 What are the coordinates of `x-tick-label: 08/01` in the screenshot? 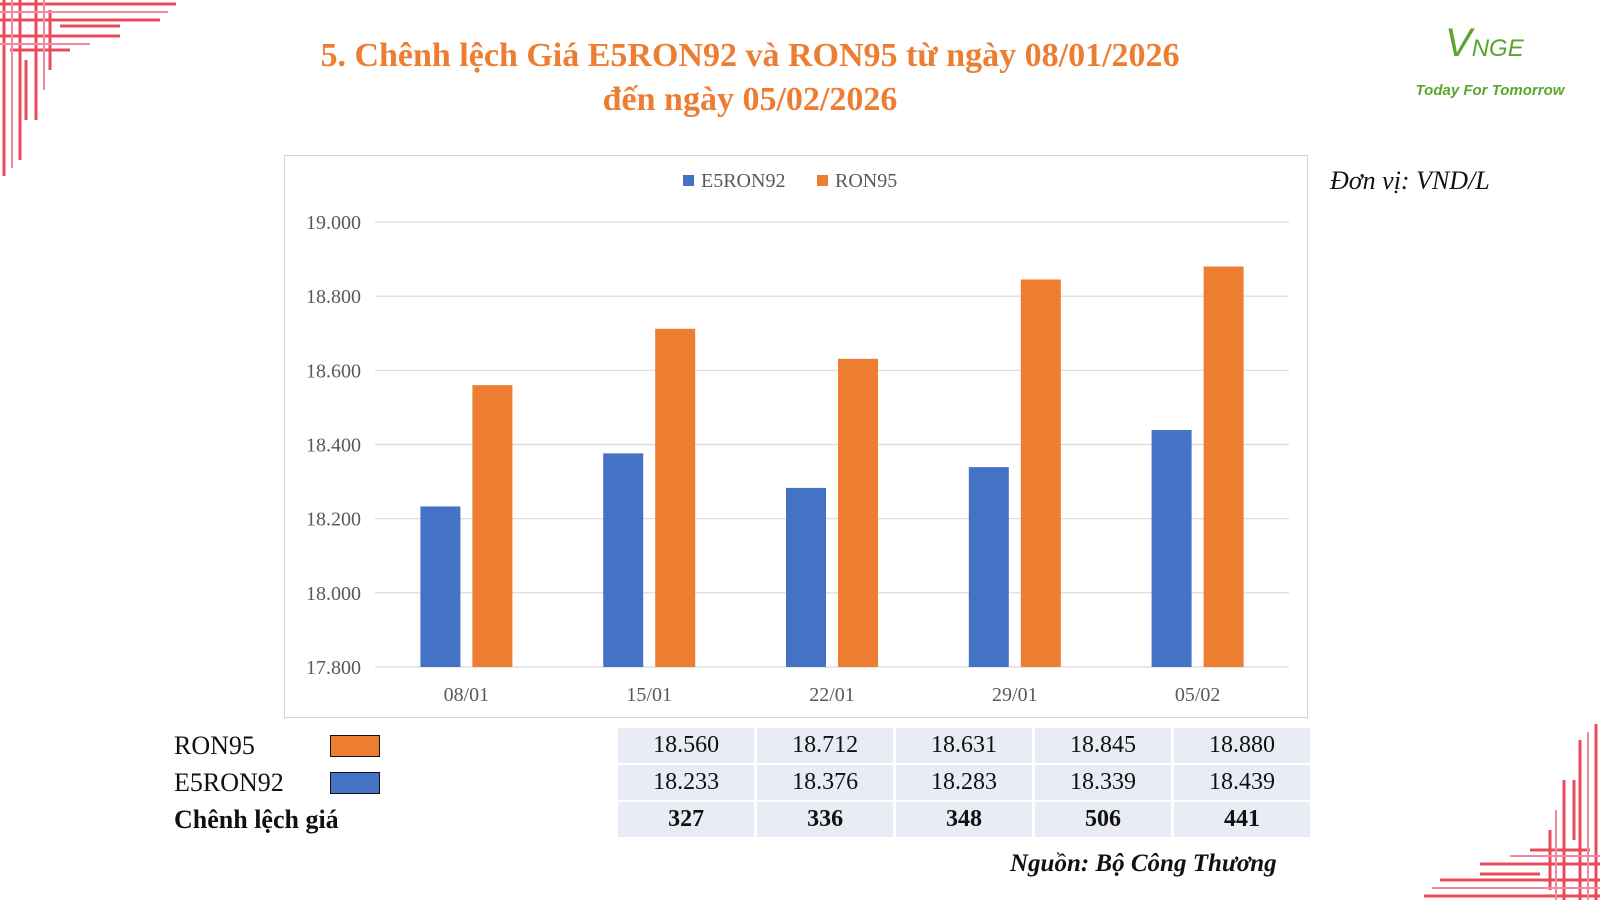 It's located at (467, 695).